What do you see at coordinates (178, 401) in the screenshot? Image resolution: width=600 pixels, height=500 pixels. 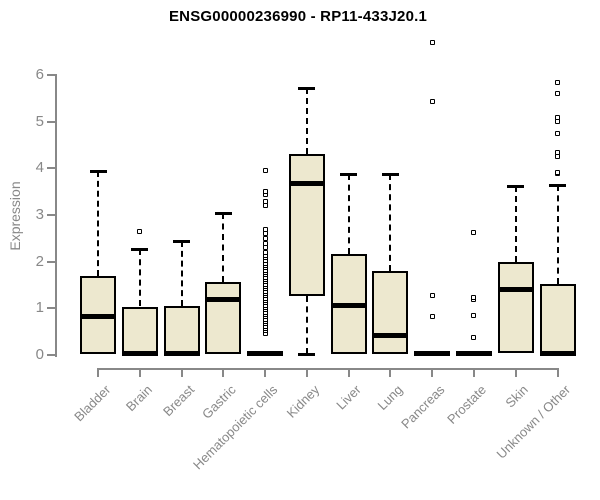 I see `x-tick-label: Breast` at bounding box center [178, 401].